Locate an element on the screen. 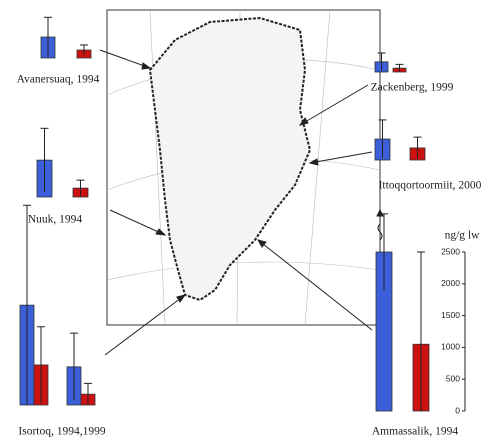 This screenshot has width=489, height=442. y-tick-label: 1500 is located at coordinates (450, 315).